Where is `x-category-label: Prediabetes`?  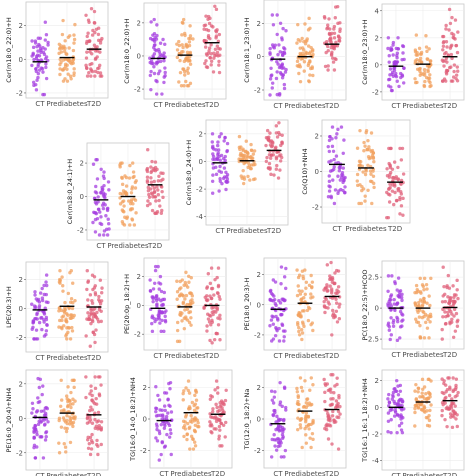 x-category-label: Prediabetes is located at coordinates (366, 229).